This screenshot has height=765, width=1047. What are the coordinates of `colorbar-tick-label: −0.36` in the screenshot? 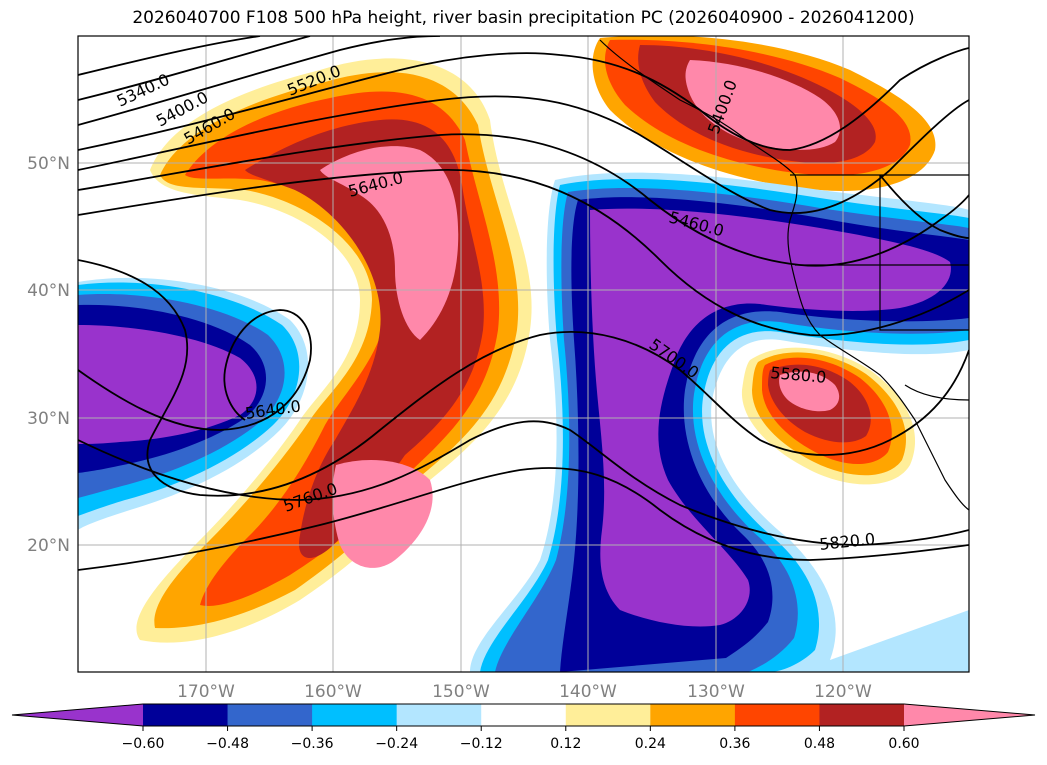 It's located at (312, 744).